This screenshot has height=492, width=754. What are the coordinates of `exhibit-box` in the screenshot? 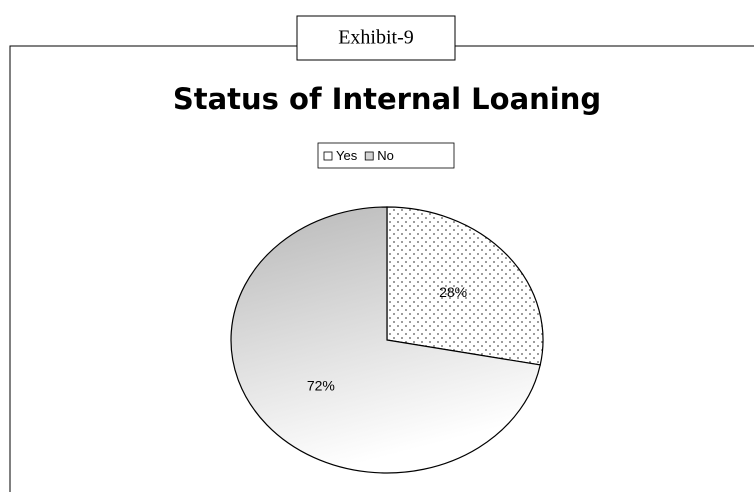 It's located at (376, 38).